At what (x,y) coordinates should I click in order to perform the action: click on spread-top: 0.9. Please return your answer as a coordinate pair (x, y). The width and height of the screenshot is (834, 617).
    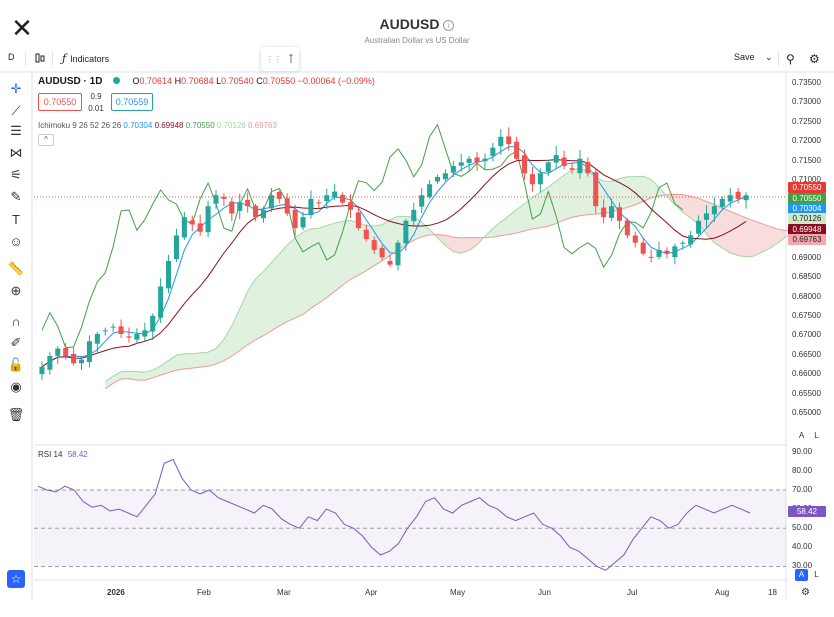
    Looking at the image, I should click on (96, 96).